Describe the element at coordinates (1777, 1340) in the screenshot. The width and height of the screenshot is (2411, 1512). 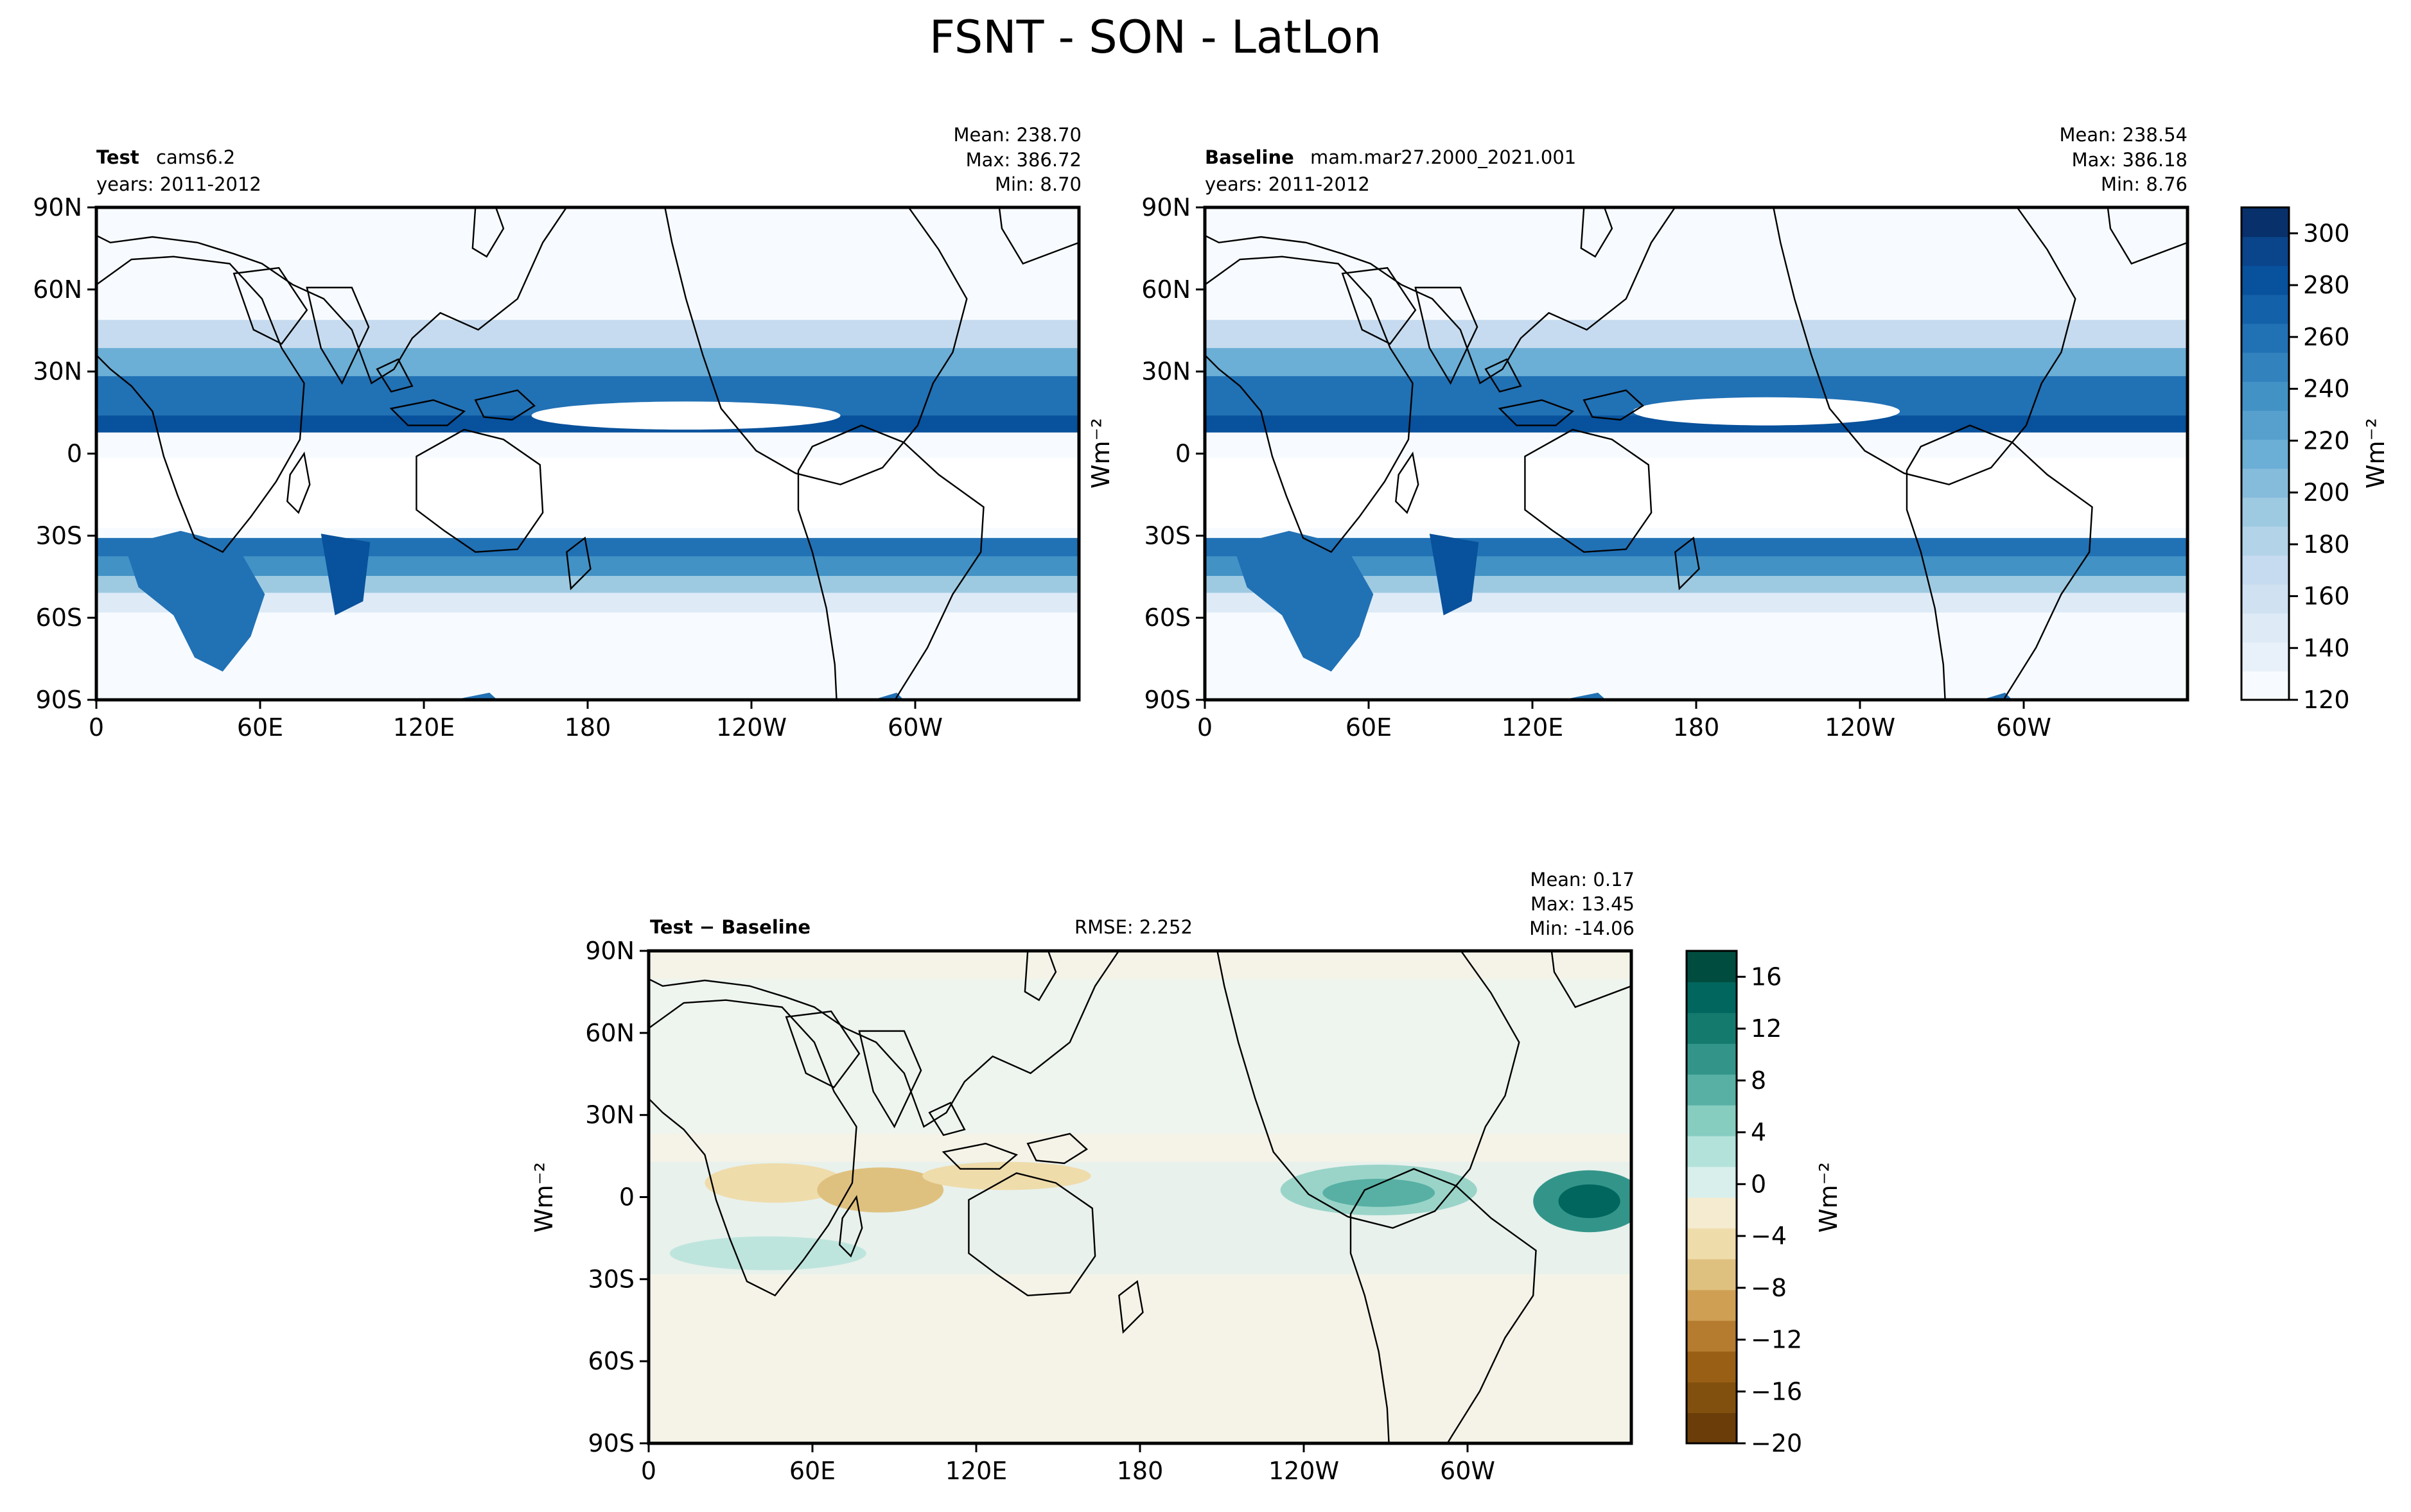
I see `brbg-colorbar-tick-label: −12` at that location.